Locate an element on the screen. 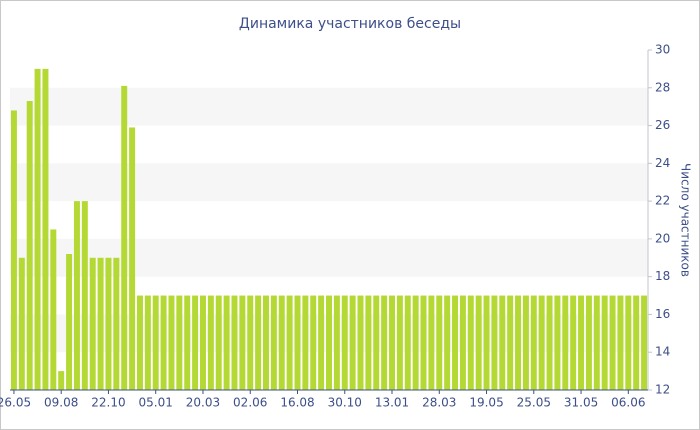 This screenshot has width=700, height=430. y-tick-label: 18 is located at coordinates (662, 276).